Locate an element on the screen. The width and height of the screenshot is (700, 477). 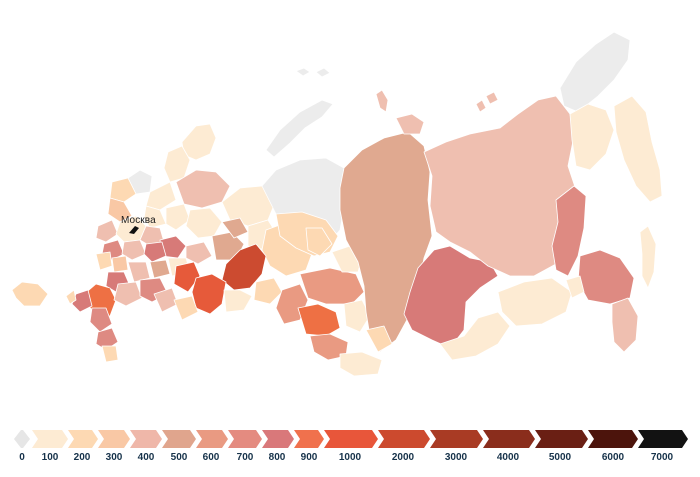
region-novaya-zemlya is located at coordinates (299, 128).